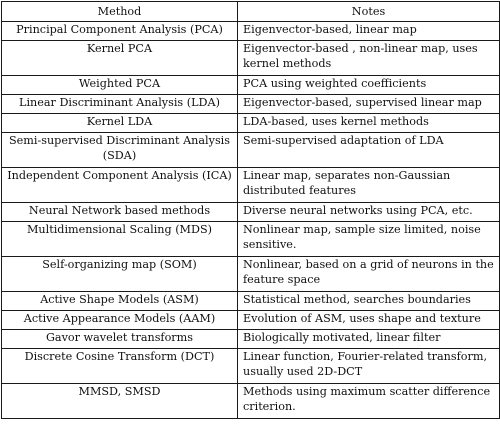 The height and width of the screenshot is (447, 500). I want to click on method-cell: Self-organizing map (SOM), so click(119, 274).